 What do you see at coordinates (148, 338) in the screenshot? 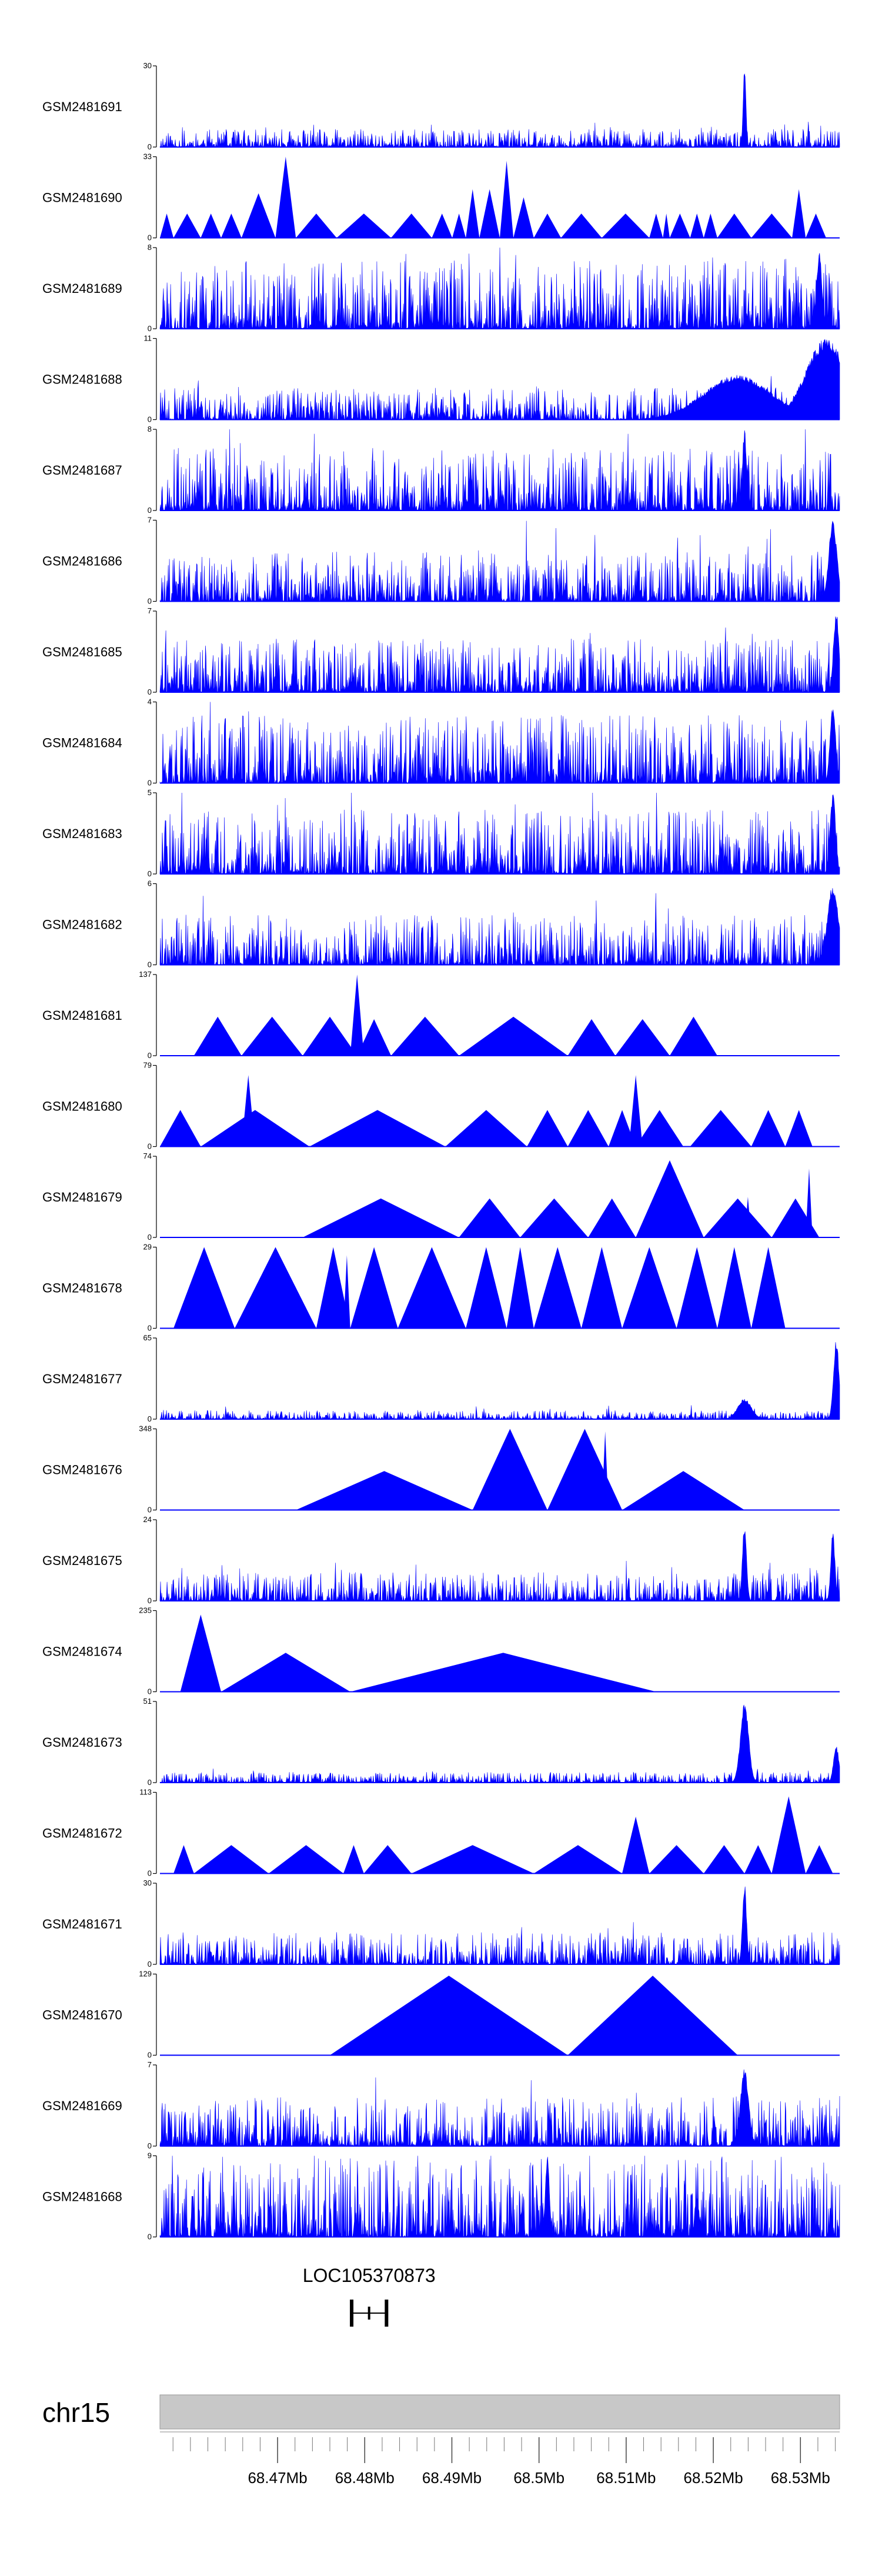
I see `y-tick-label-max: 11` at bounding box center [148, 338].